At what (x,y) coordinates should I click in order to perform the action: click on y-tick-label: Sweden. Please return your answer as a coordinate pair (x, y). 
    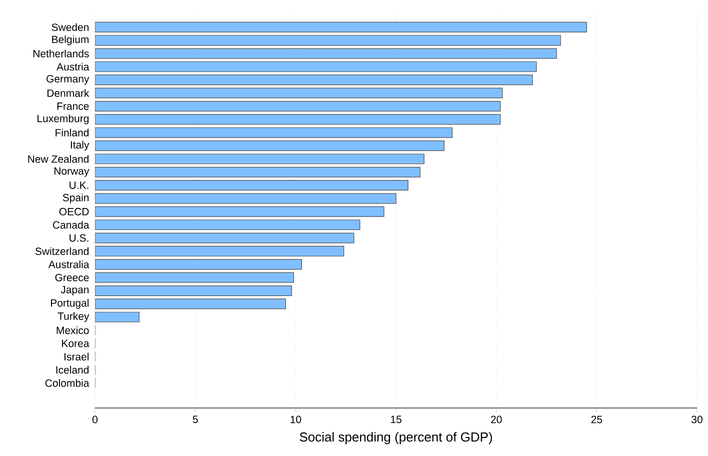
    Looking at the image, I should click on (70, 27).